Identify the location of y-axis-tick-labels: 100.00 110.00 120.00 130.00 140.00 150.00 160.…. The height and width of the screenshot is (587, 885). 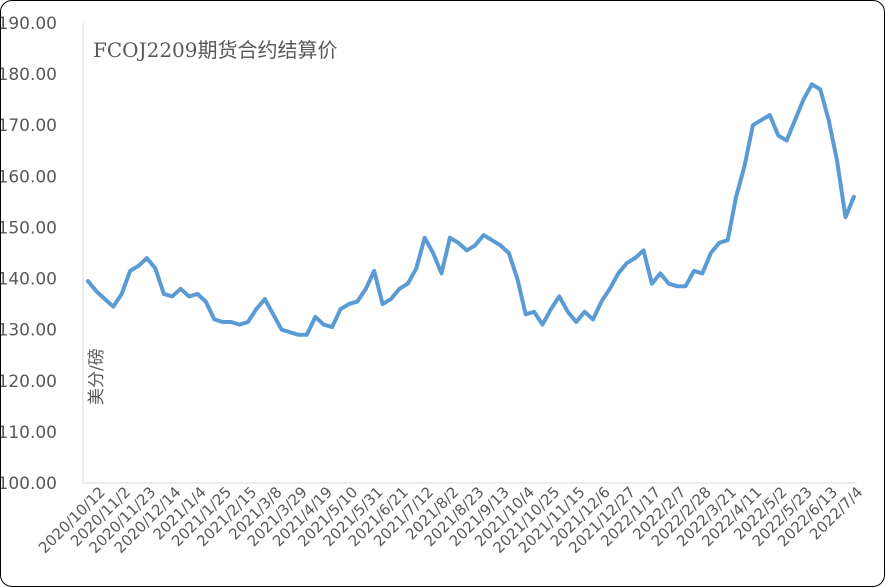
(29, 254).